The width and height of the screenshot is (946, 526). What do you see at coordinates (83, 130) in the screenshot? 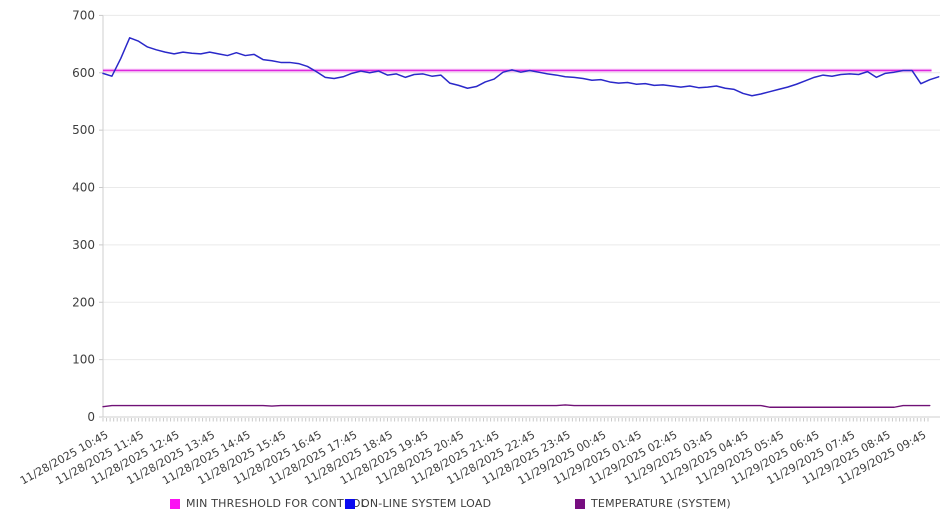
I see `y-tick-label: 500` at bounding box center [83, 130].